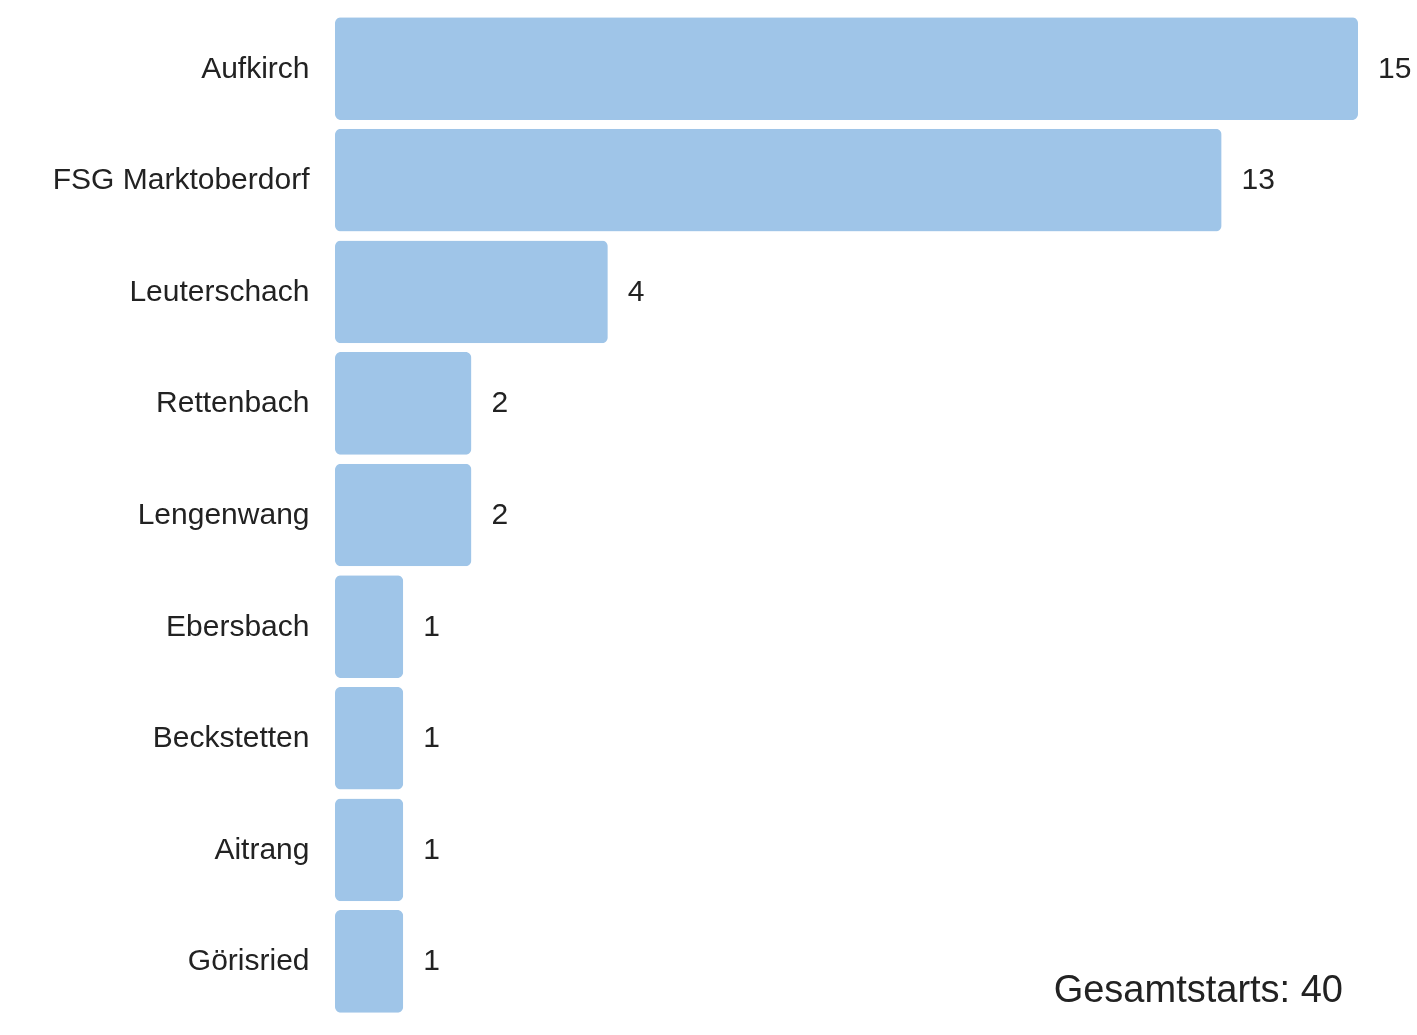  Describe the element at coordinates (248, 960) in the screenshot. I see `y-tick-label: Görisried` at that location.